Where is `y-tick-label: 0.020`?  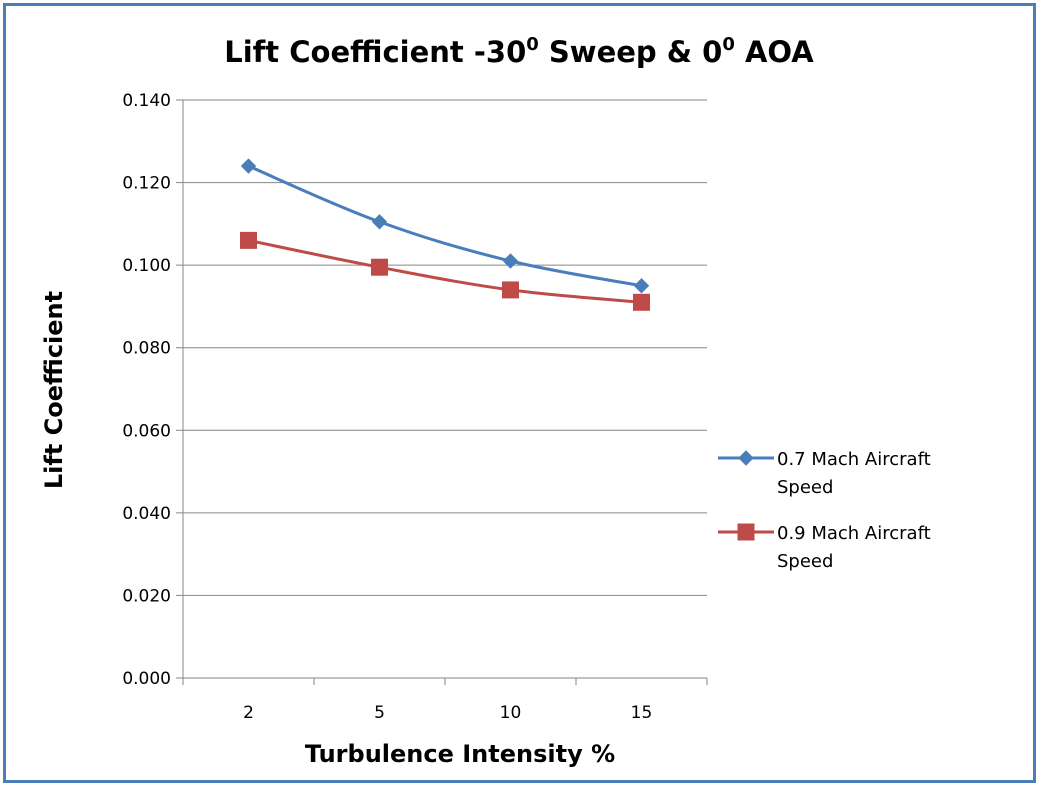
y-tick-label: 0.020 is located at coordinates (146, 596).